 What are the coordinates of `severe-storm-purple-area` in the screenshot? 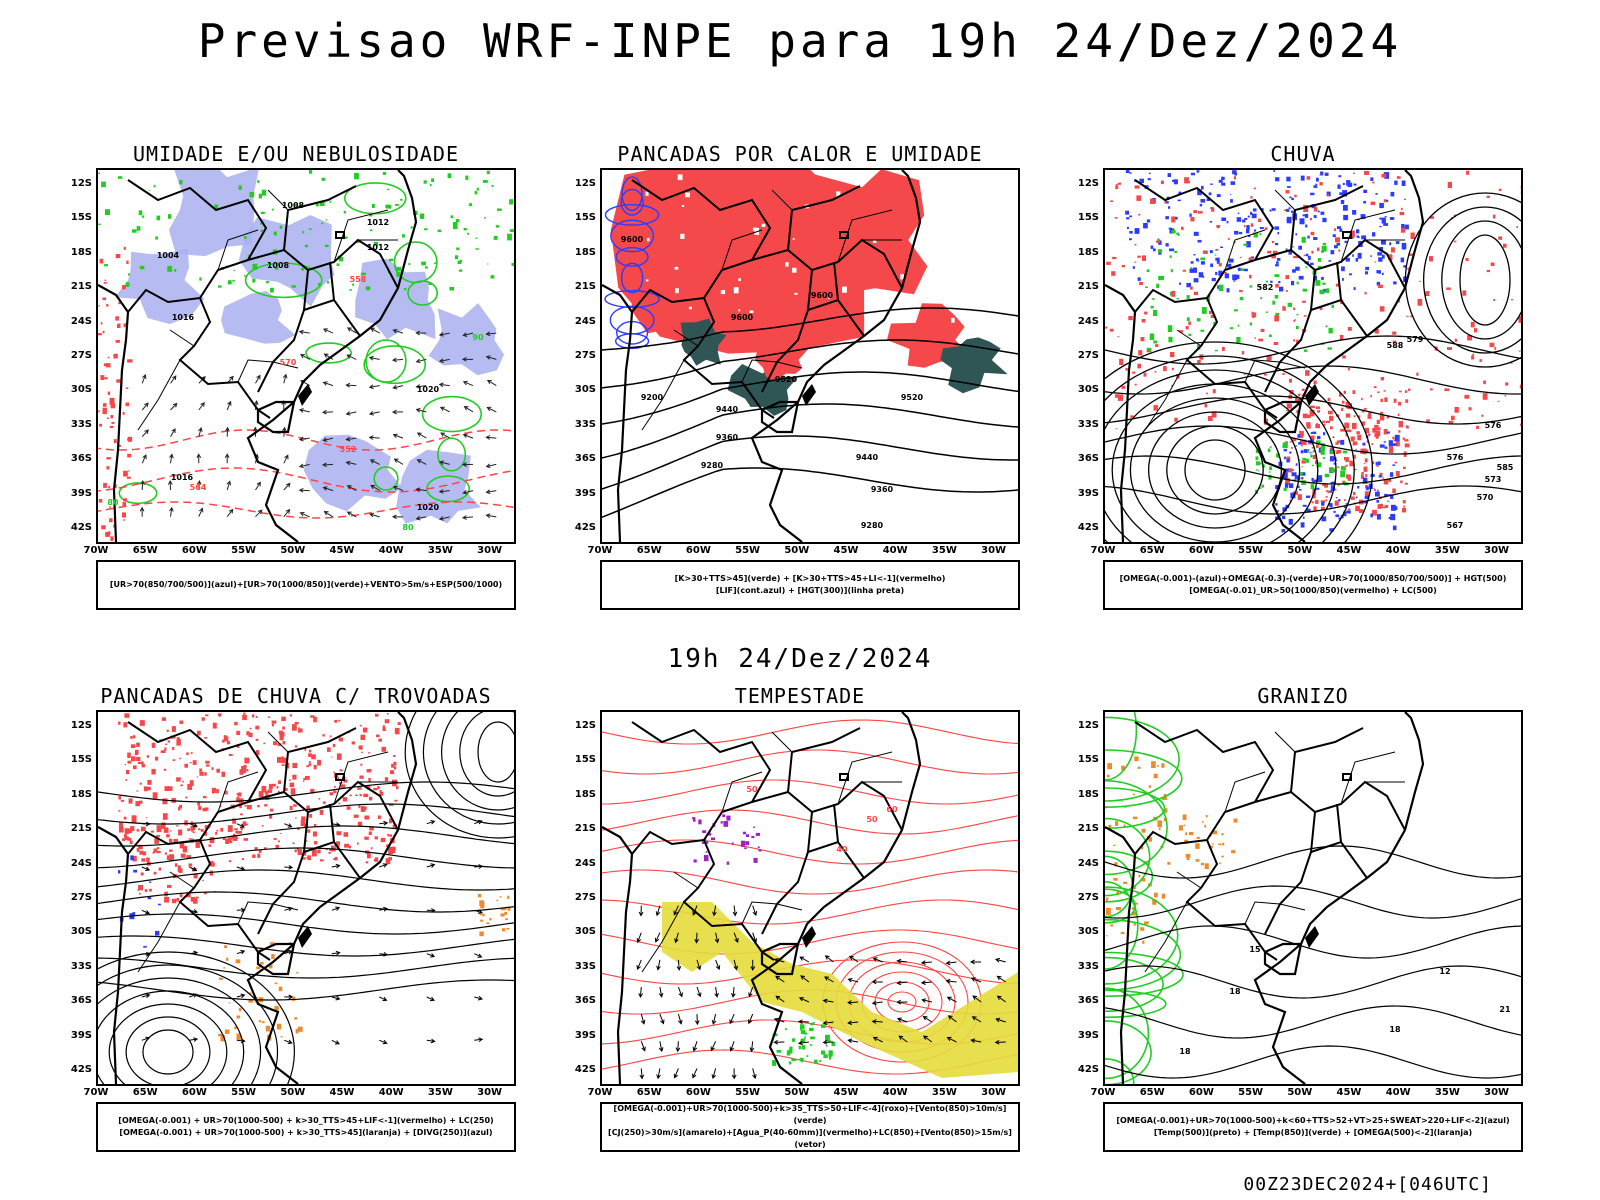 It's located at (744, 833).